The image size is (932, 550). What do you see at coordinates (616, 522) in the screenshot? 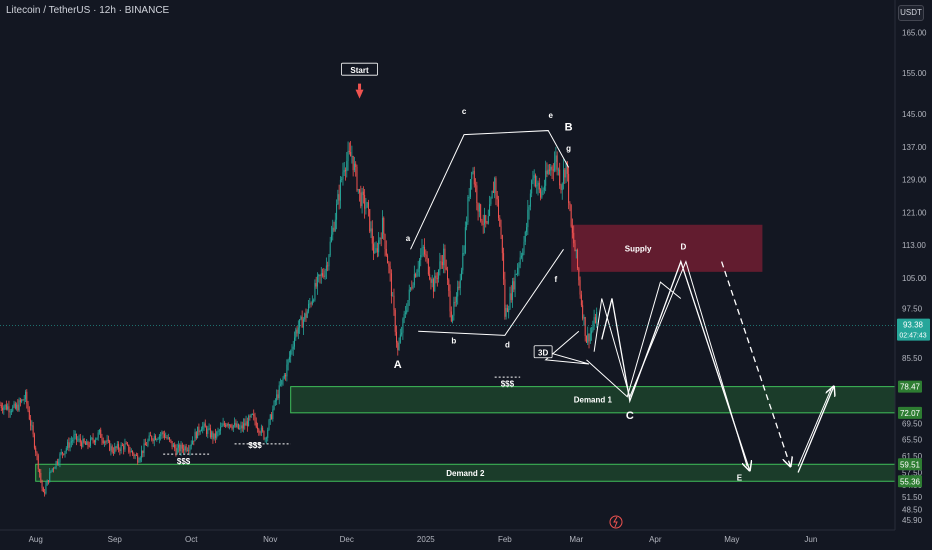
I see `lightning-icon` at bounding box center [616, 522].